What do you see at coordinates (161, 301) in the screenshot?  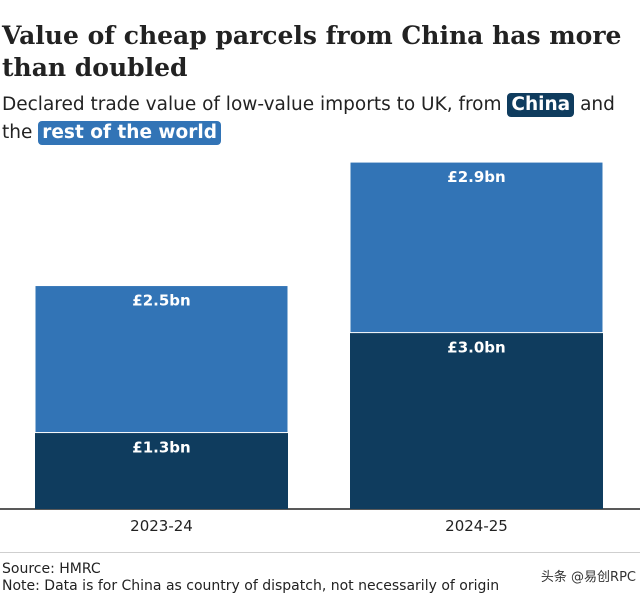 I see `data-label-rest-2023-24: £2.5bn` at bounding box center [161, 301].